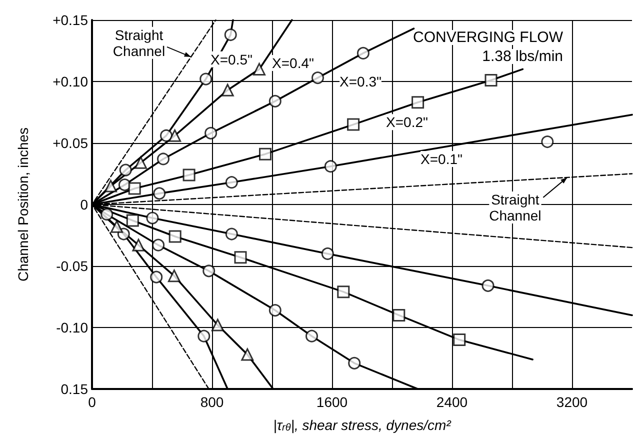  I want to click on annotation: CONVERGING FLOW, so click(488, 37).